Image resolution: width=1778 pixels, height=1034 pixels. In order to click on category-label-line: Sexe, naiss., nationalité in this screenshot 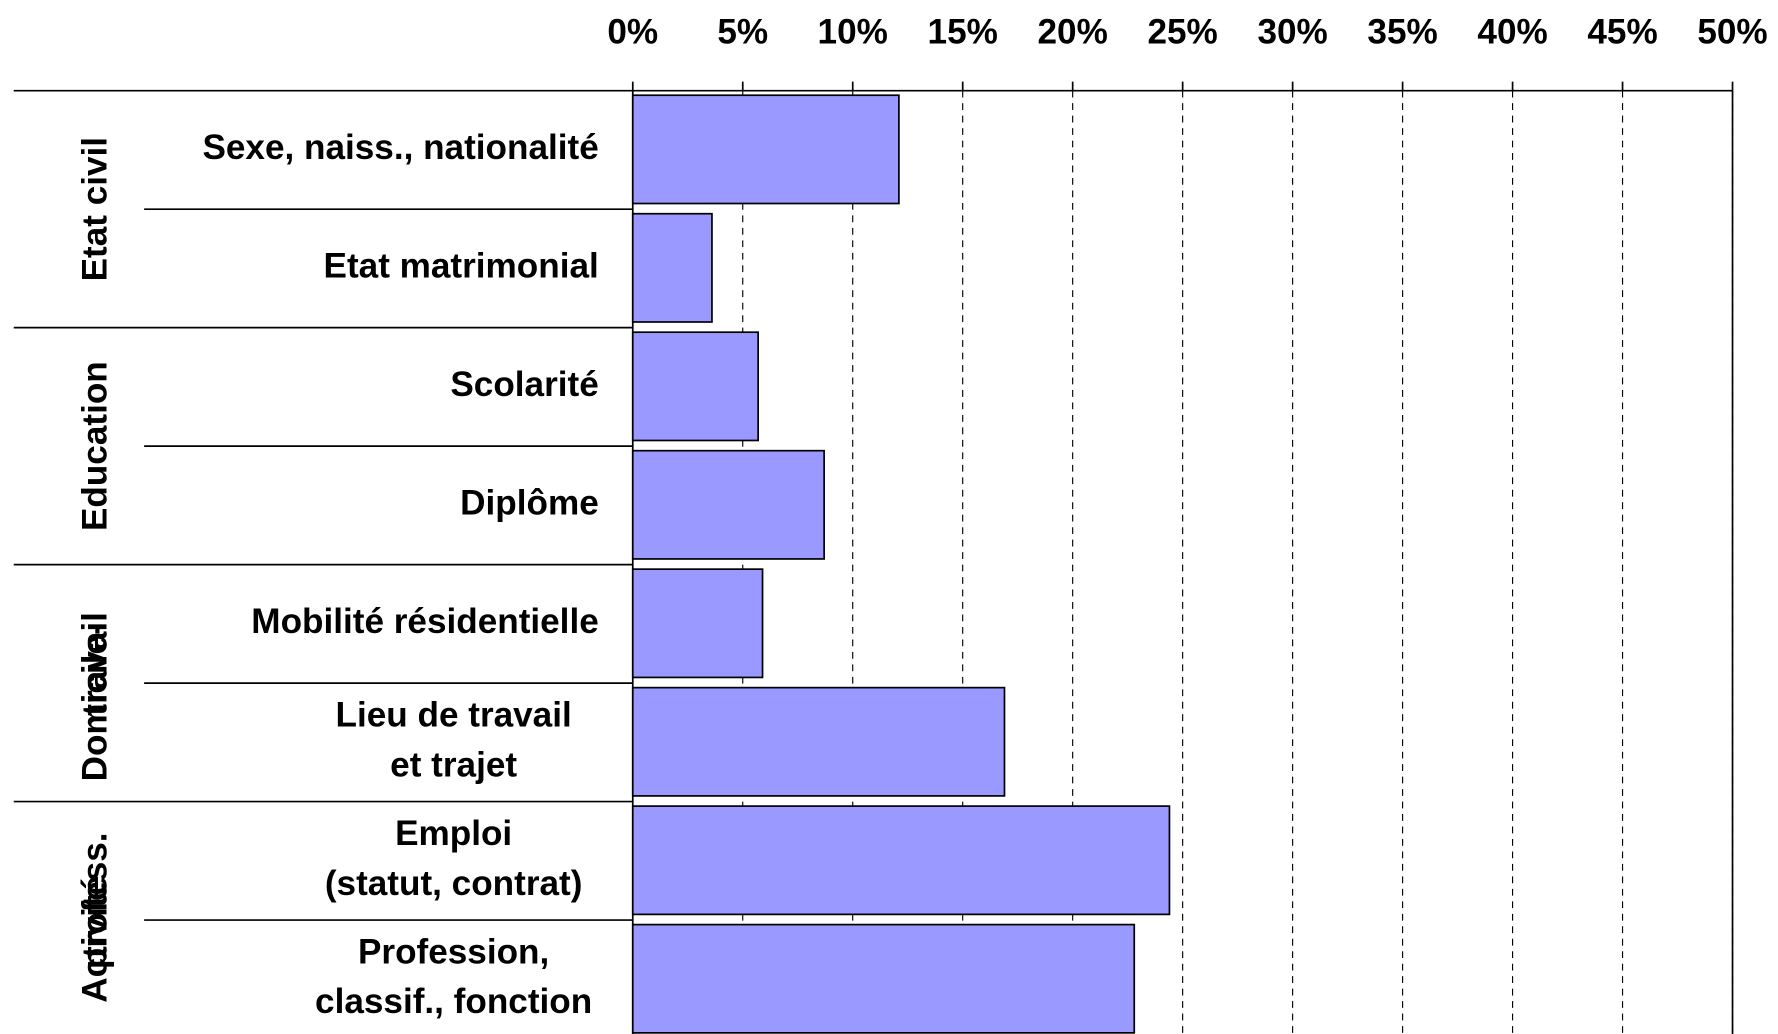, I will do `click(400, 147)`.